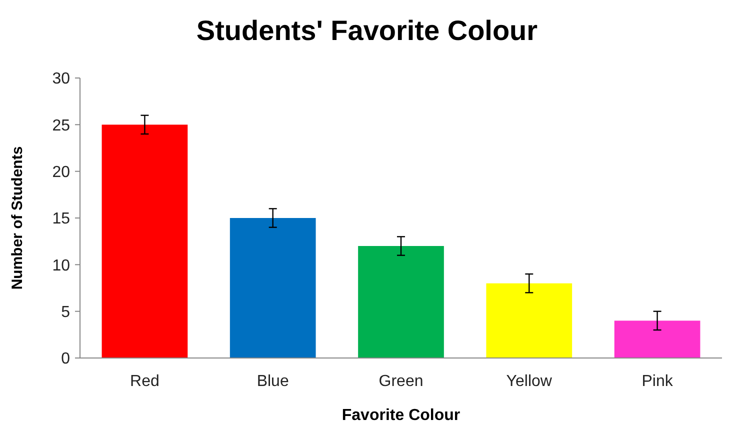  I want to click on x-tick-label: Pink, so click(658, 381).